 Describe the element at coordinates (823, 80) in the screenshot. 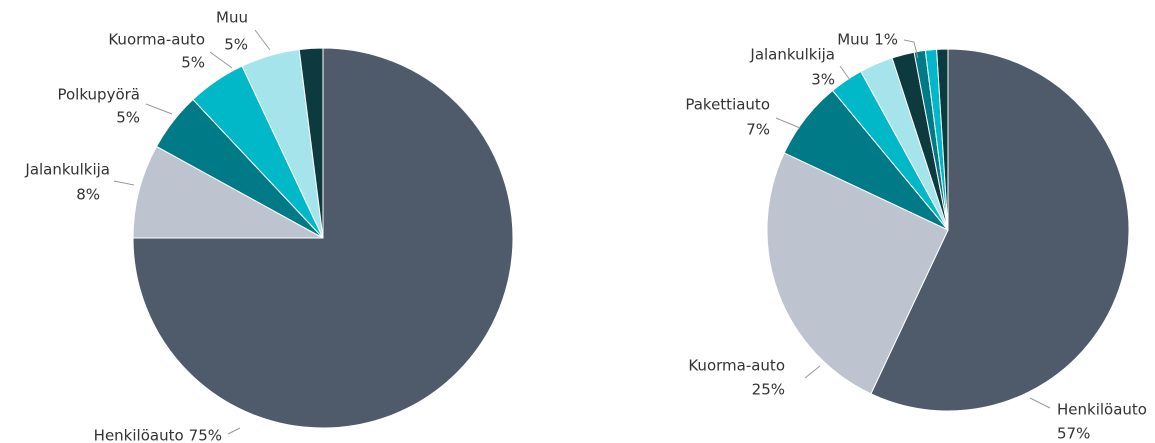

I see `slice-value: 3%` at that location.